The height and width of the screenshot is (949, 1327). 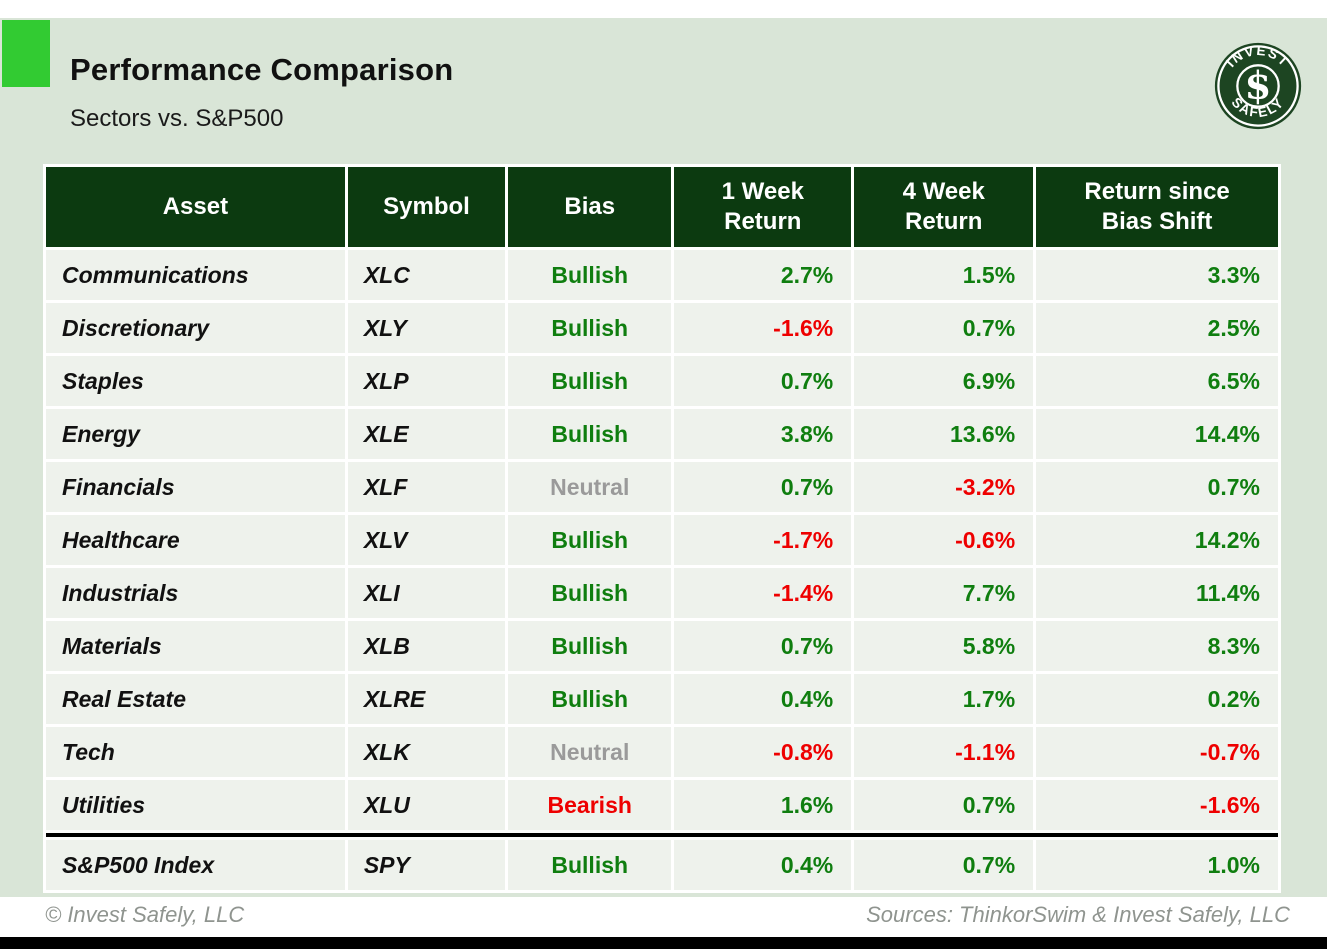 What do you see at coordinates (195, 328) in the screenshot?
I see `asset-cell: Discretionary` at bounding box center [195, 328].